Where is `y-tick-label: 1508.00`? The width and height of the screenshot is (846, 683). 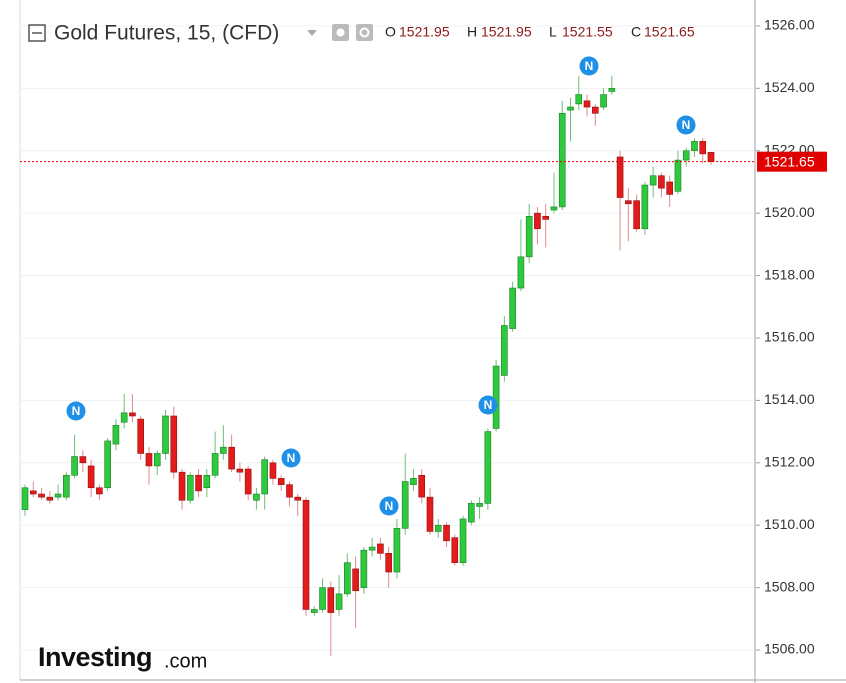
y-tick-label: 1508.00 is located at coordinates (789, 586).